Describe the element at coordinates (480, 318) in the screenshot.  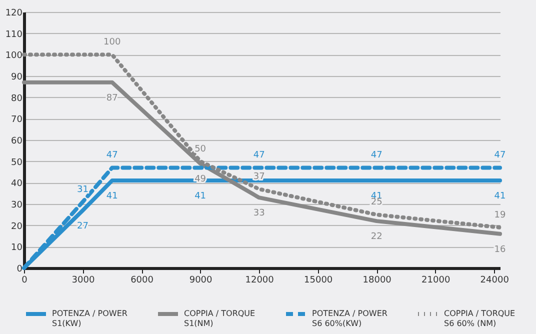
I see `legend-label: COPPIA / TORQUE S6 60% (NM)` at that location.